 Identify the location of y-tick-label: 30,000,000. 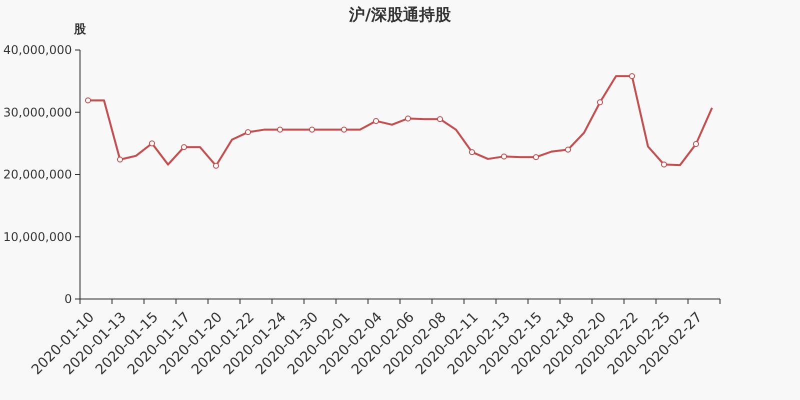
(37, 112).